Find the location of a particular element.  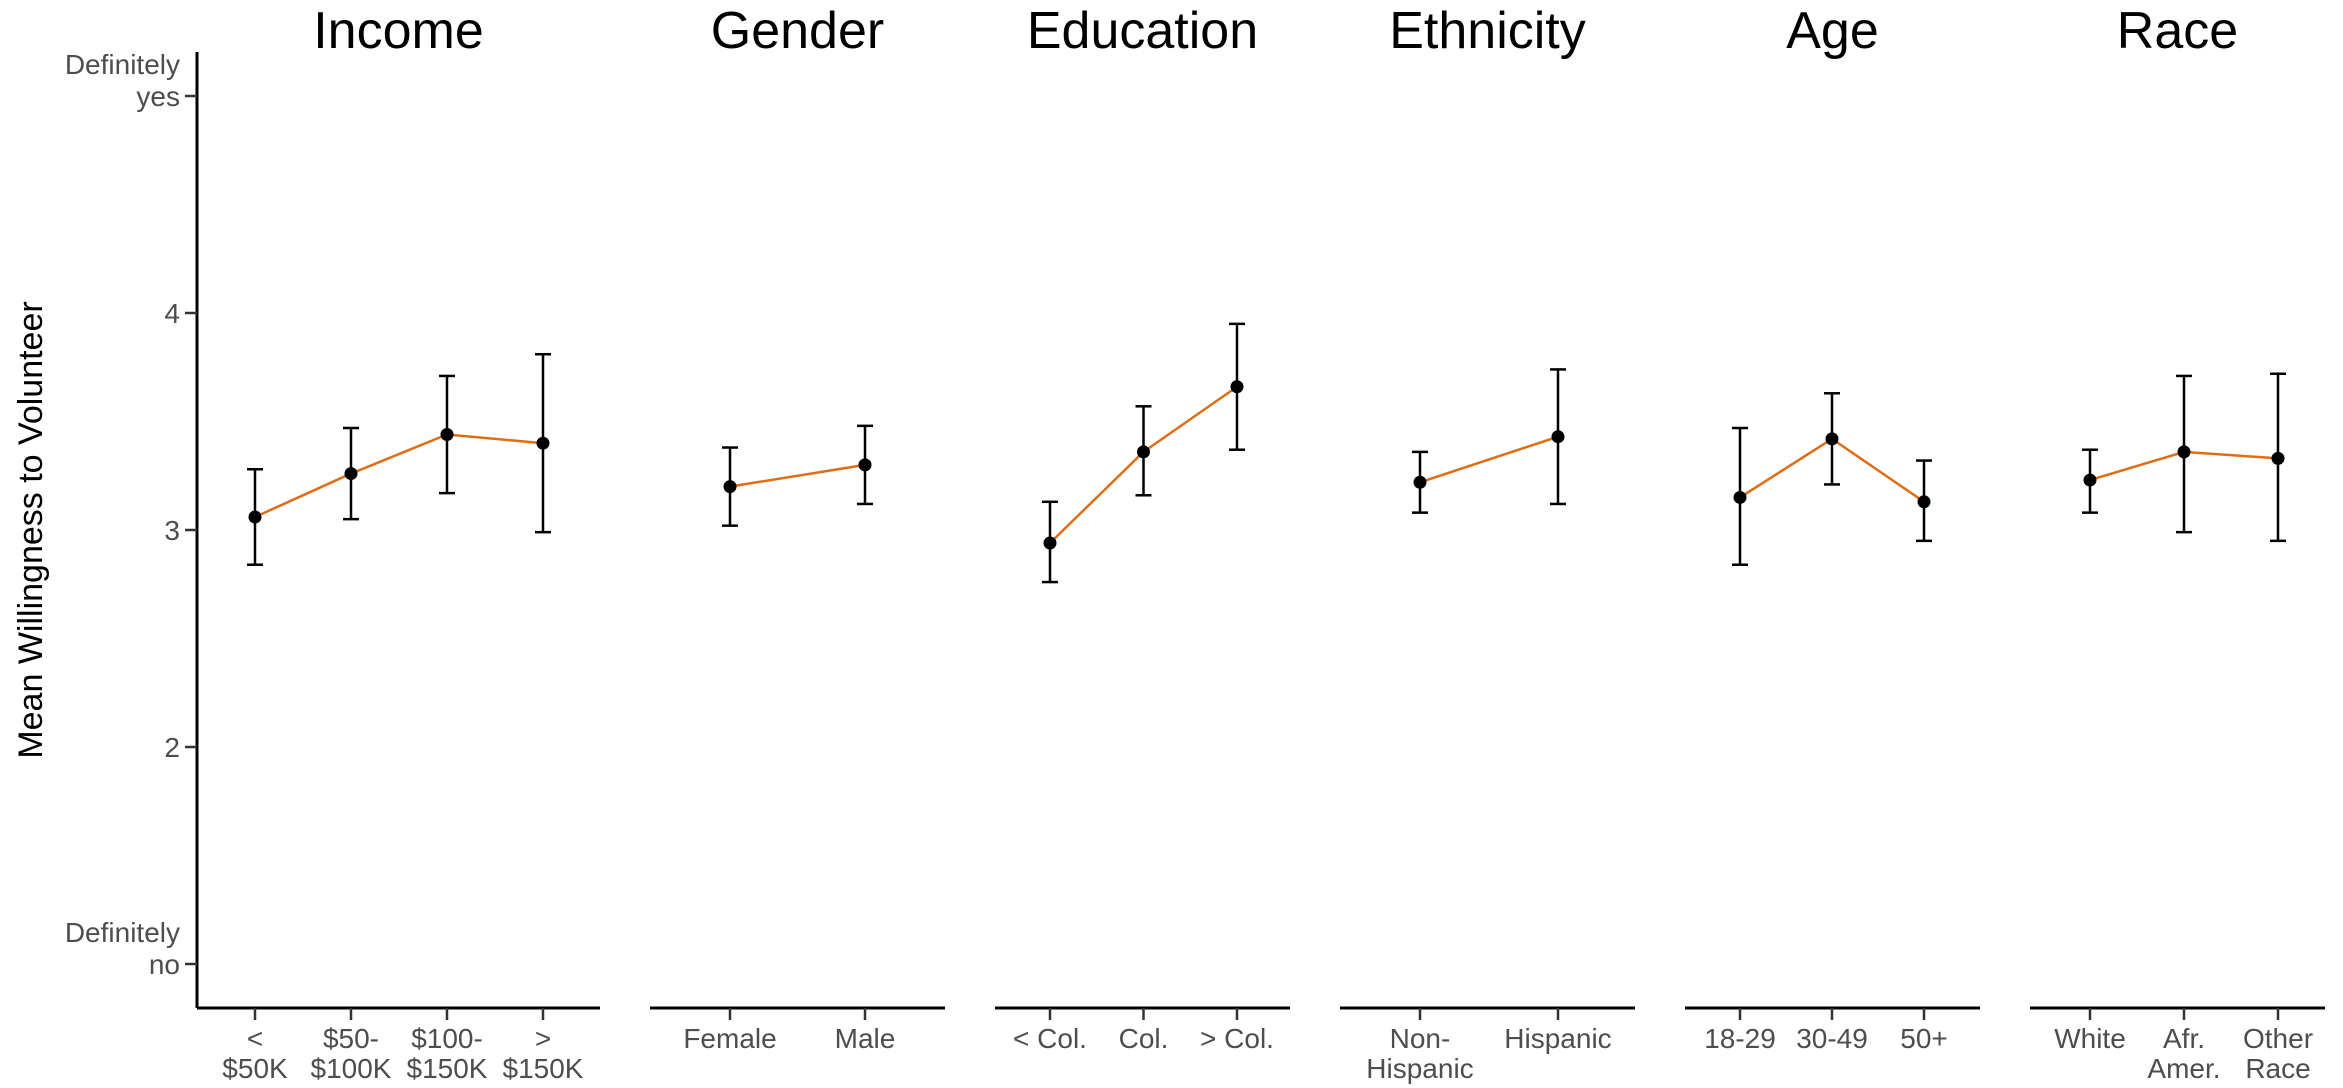

x-tick-label-line: 50+ is located at coordinates (1924, 1038).